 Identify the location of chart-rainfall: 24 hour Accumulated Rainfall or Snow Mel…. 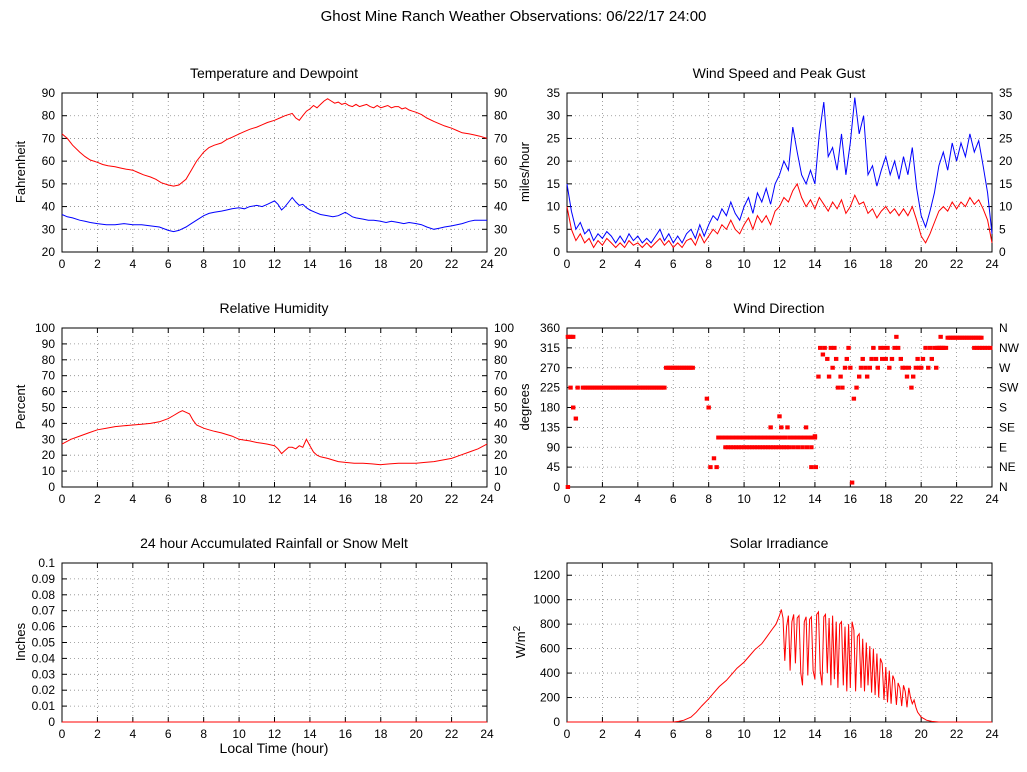
(253, 645).